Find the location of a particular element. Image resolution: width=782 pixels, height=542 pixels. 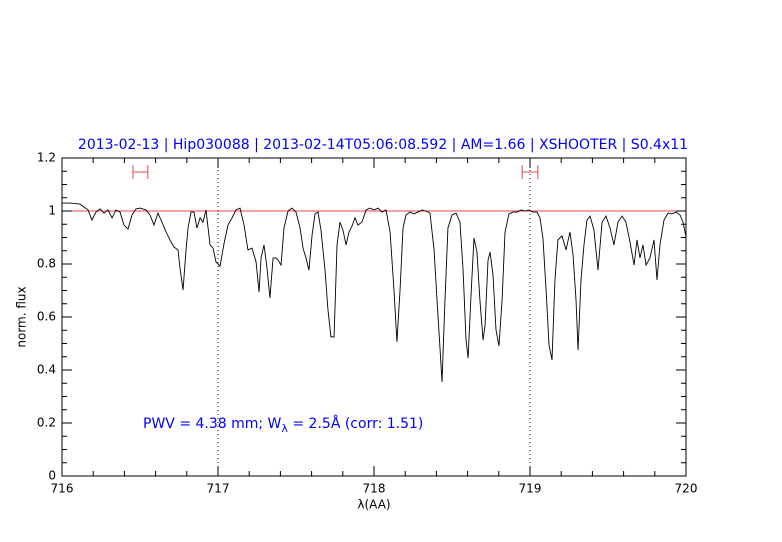

x-tick-label: 717 is located at coordinates (218, 489).